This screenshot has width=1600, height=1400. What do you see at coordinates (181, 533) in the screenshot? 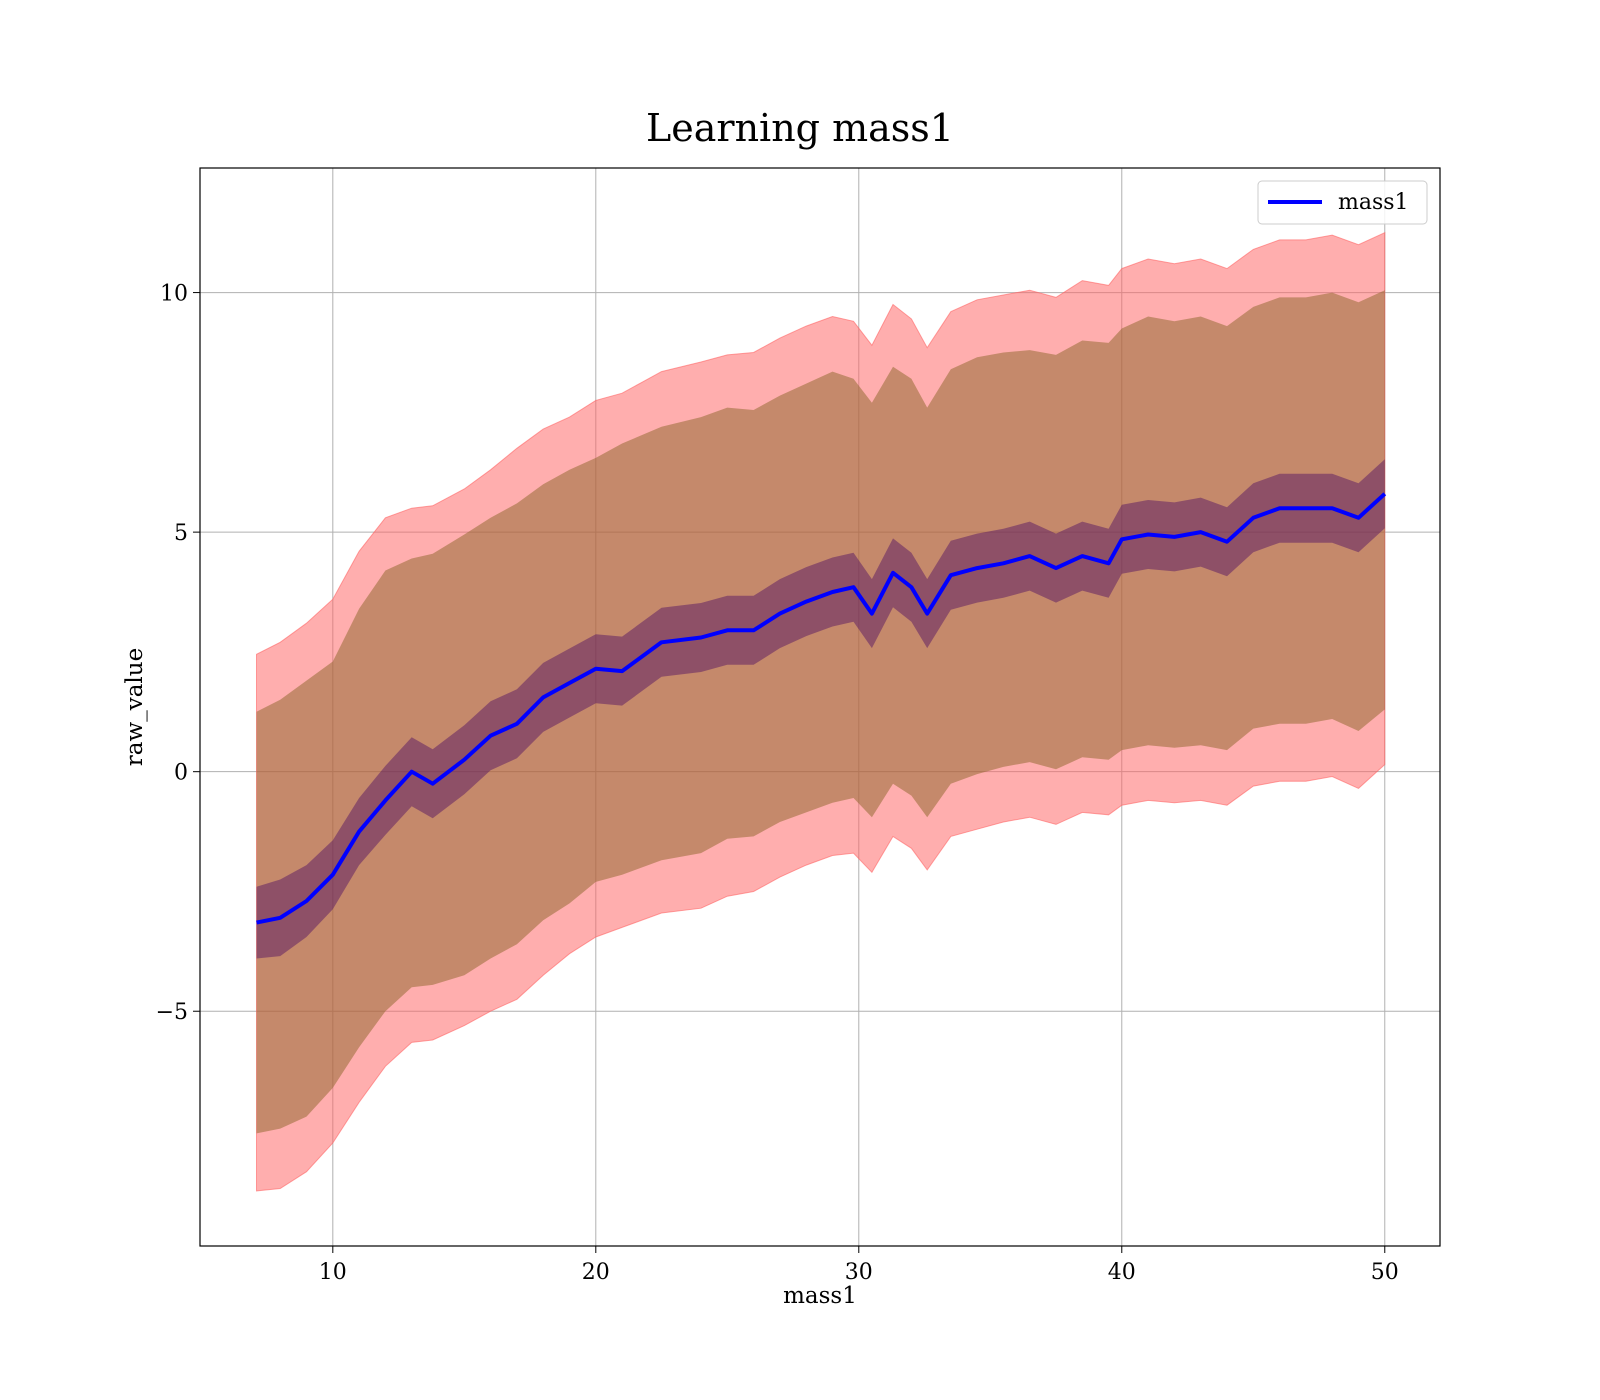
I see `y-tick-label: 5` at bounding box center [181, 533].